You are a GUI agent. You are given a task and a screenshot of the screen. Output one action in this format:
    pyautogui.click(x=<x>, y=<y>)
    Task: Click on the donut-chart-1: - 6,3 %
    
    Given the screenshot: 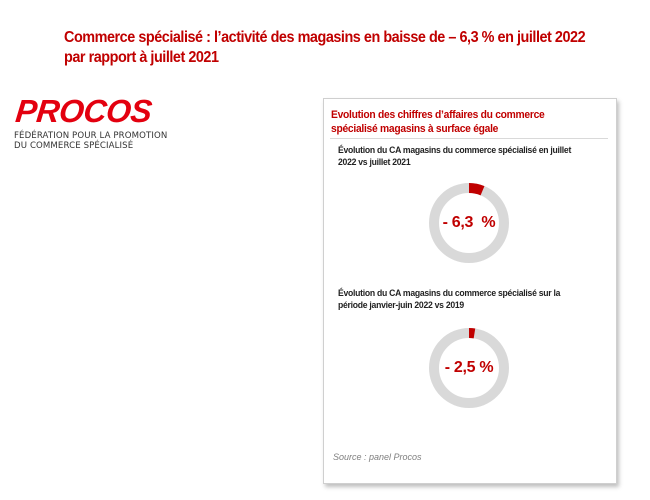 What is the action you would take?
    pyautogui.click(x=469, y=223)
    